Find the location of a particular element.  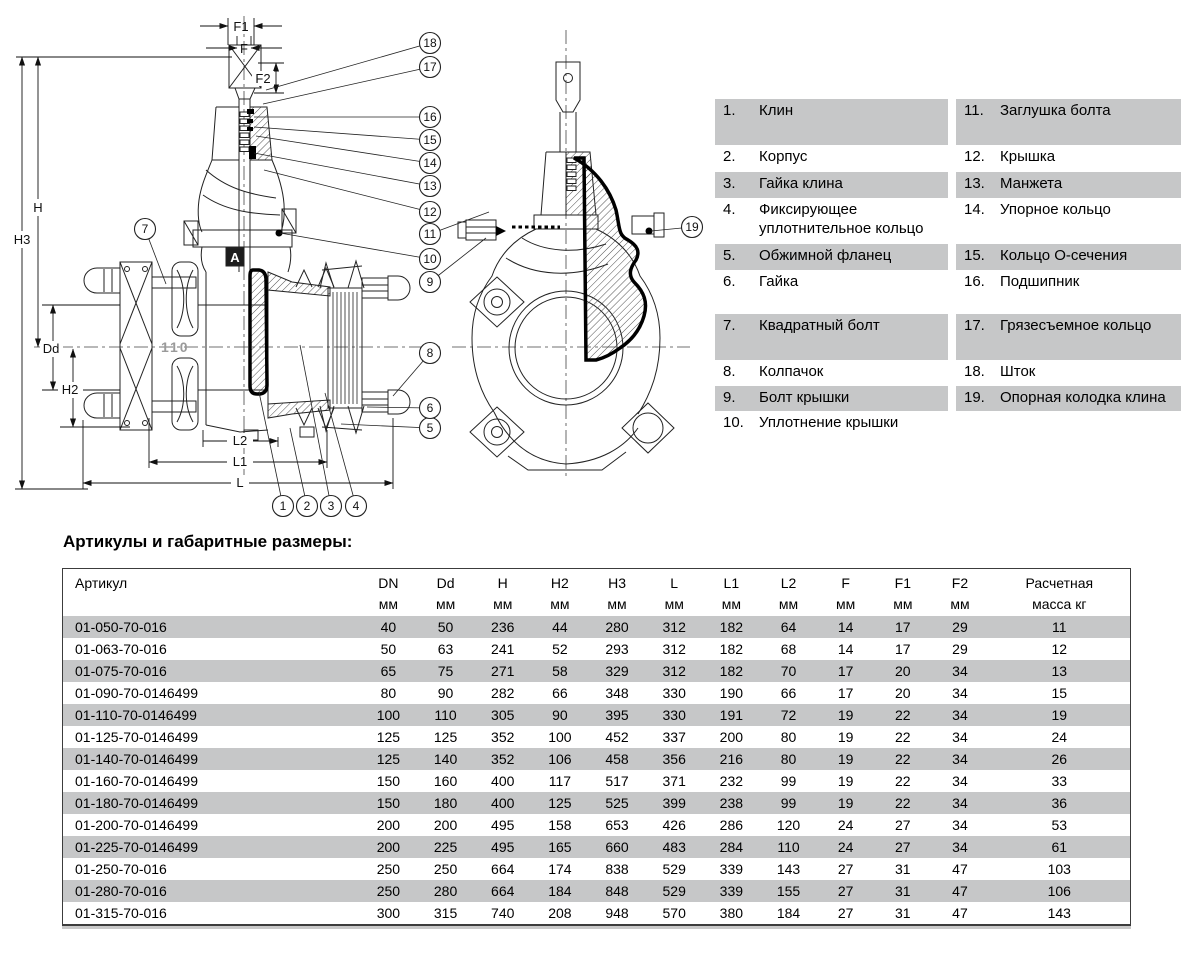

part-number: 13. is located at coordinates (974, 183).